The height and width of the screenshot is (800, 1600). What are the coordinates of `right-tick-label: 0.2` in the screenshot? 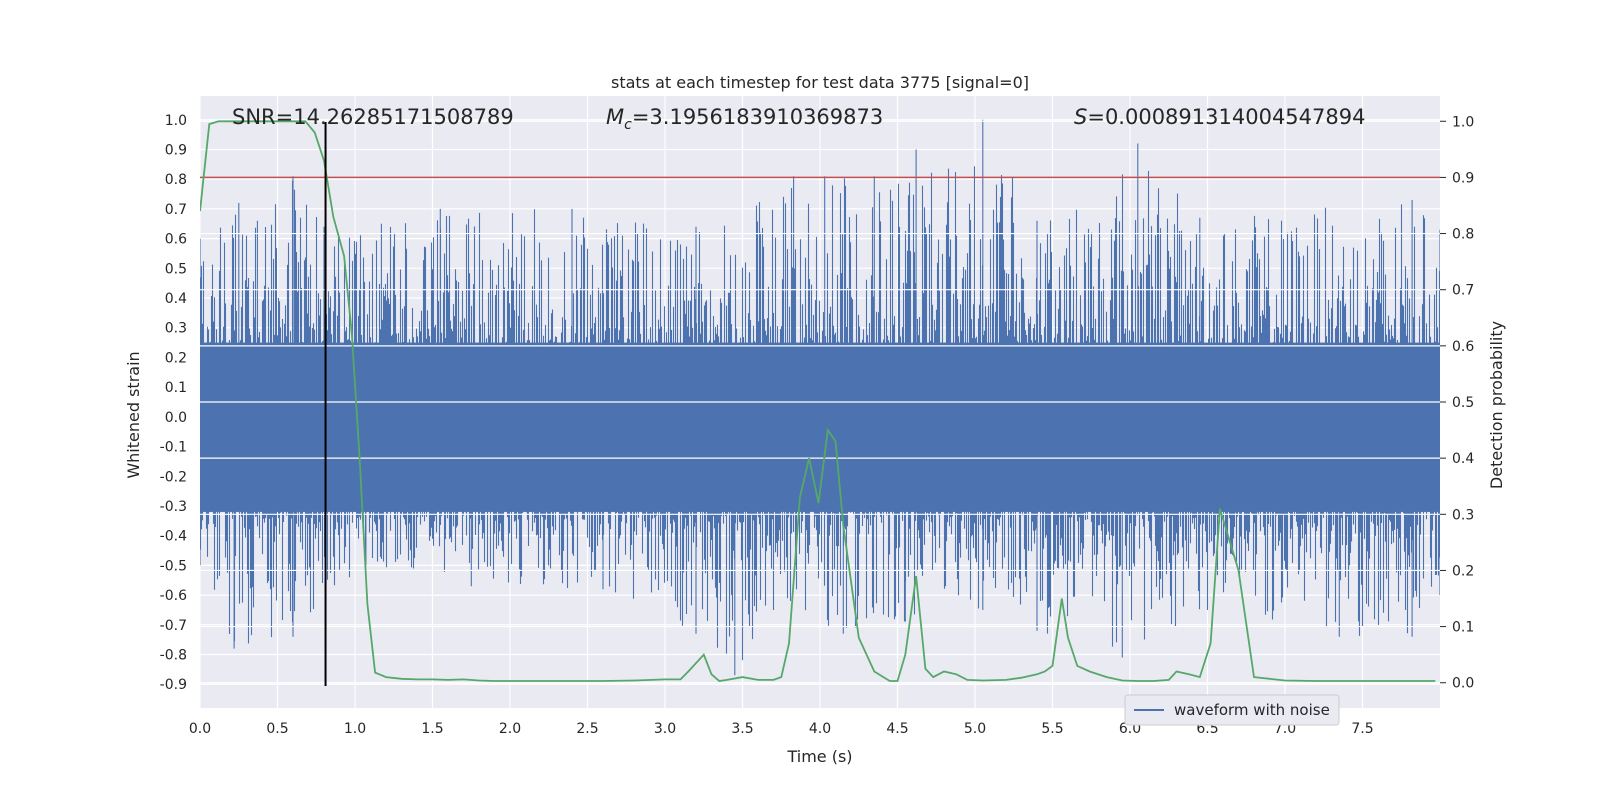 It's located at (1463, 571).